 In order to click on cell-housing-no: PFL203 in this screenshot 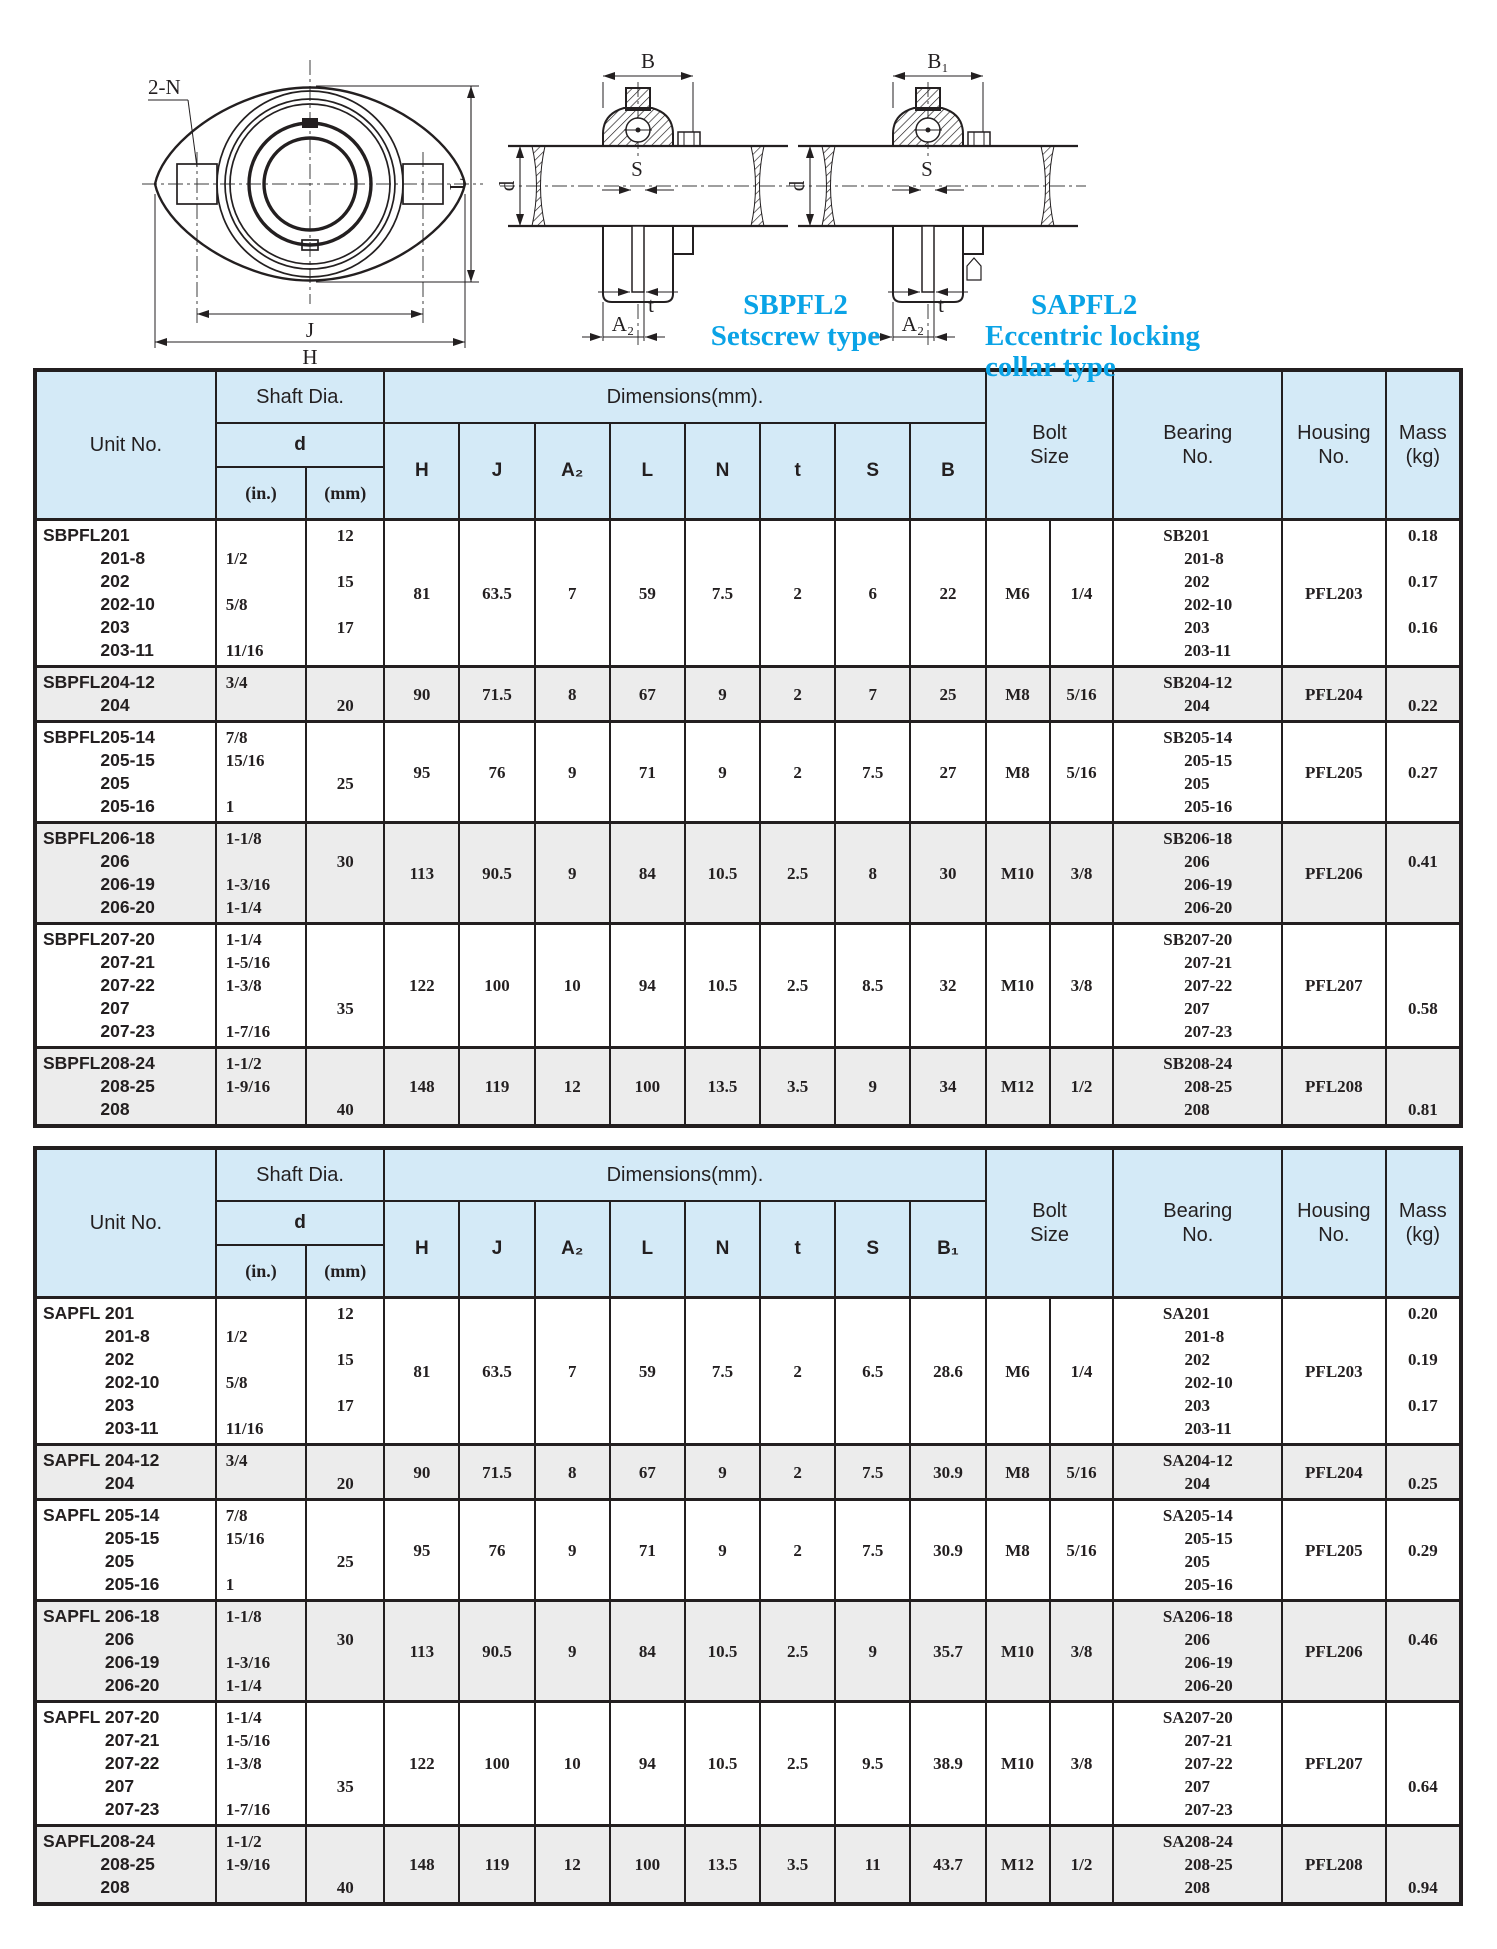, I will do `click(1334, 593)`.